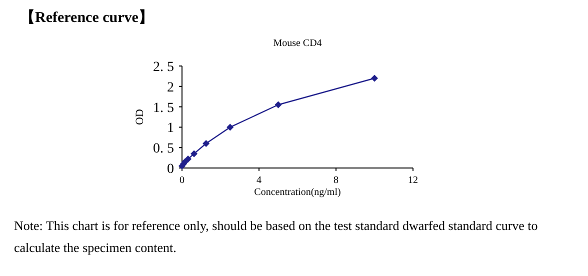 The width and height of the screenshot is (588, 276). Describe the element at coordinates (259, 180) in the screenshot. I see `x-tick-label: 4` at that location.